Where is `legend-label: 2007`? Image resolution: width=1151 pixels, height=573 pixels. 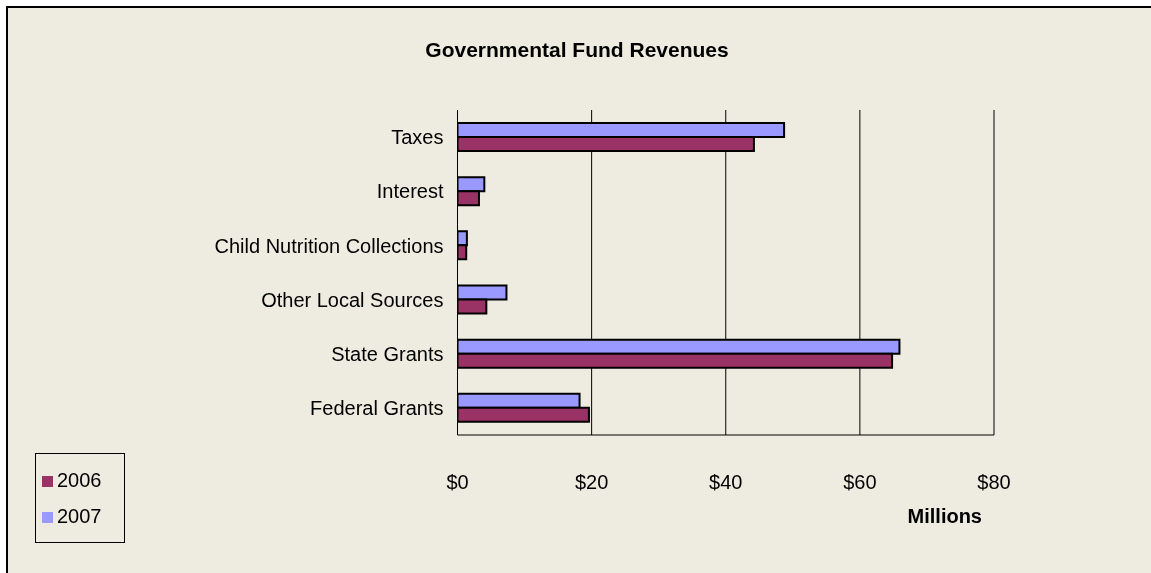
legend-label: 2007 is located at coordinates (79, 516).